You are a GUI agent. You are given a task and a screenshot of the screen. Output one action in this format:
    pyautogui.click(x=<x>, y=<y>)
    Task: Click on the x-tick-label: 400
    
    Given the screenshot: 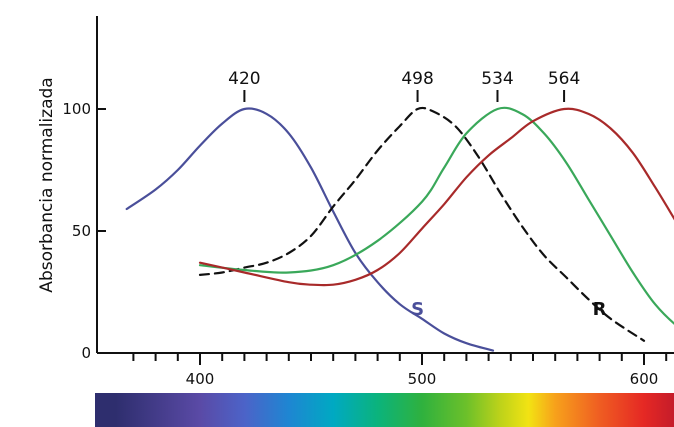 What is the action you would take?
    pyautogui.click(x=200, y=379)
    